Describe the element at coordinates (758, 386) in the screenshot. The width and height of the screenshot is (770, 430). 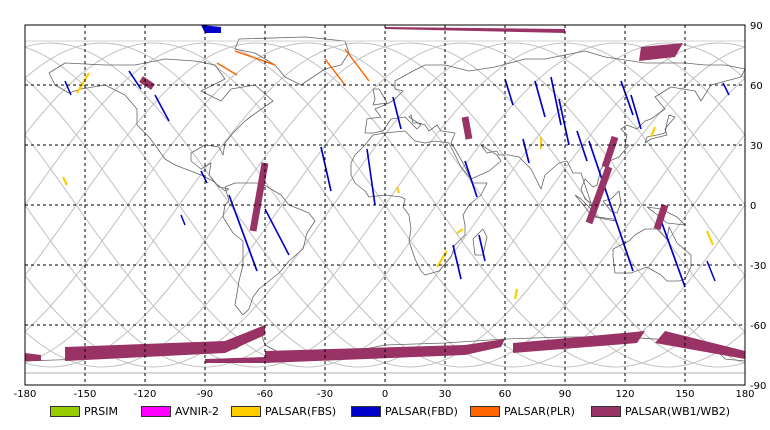
I see `lat-tick-label: -90` at that location.